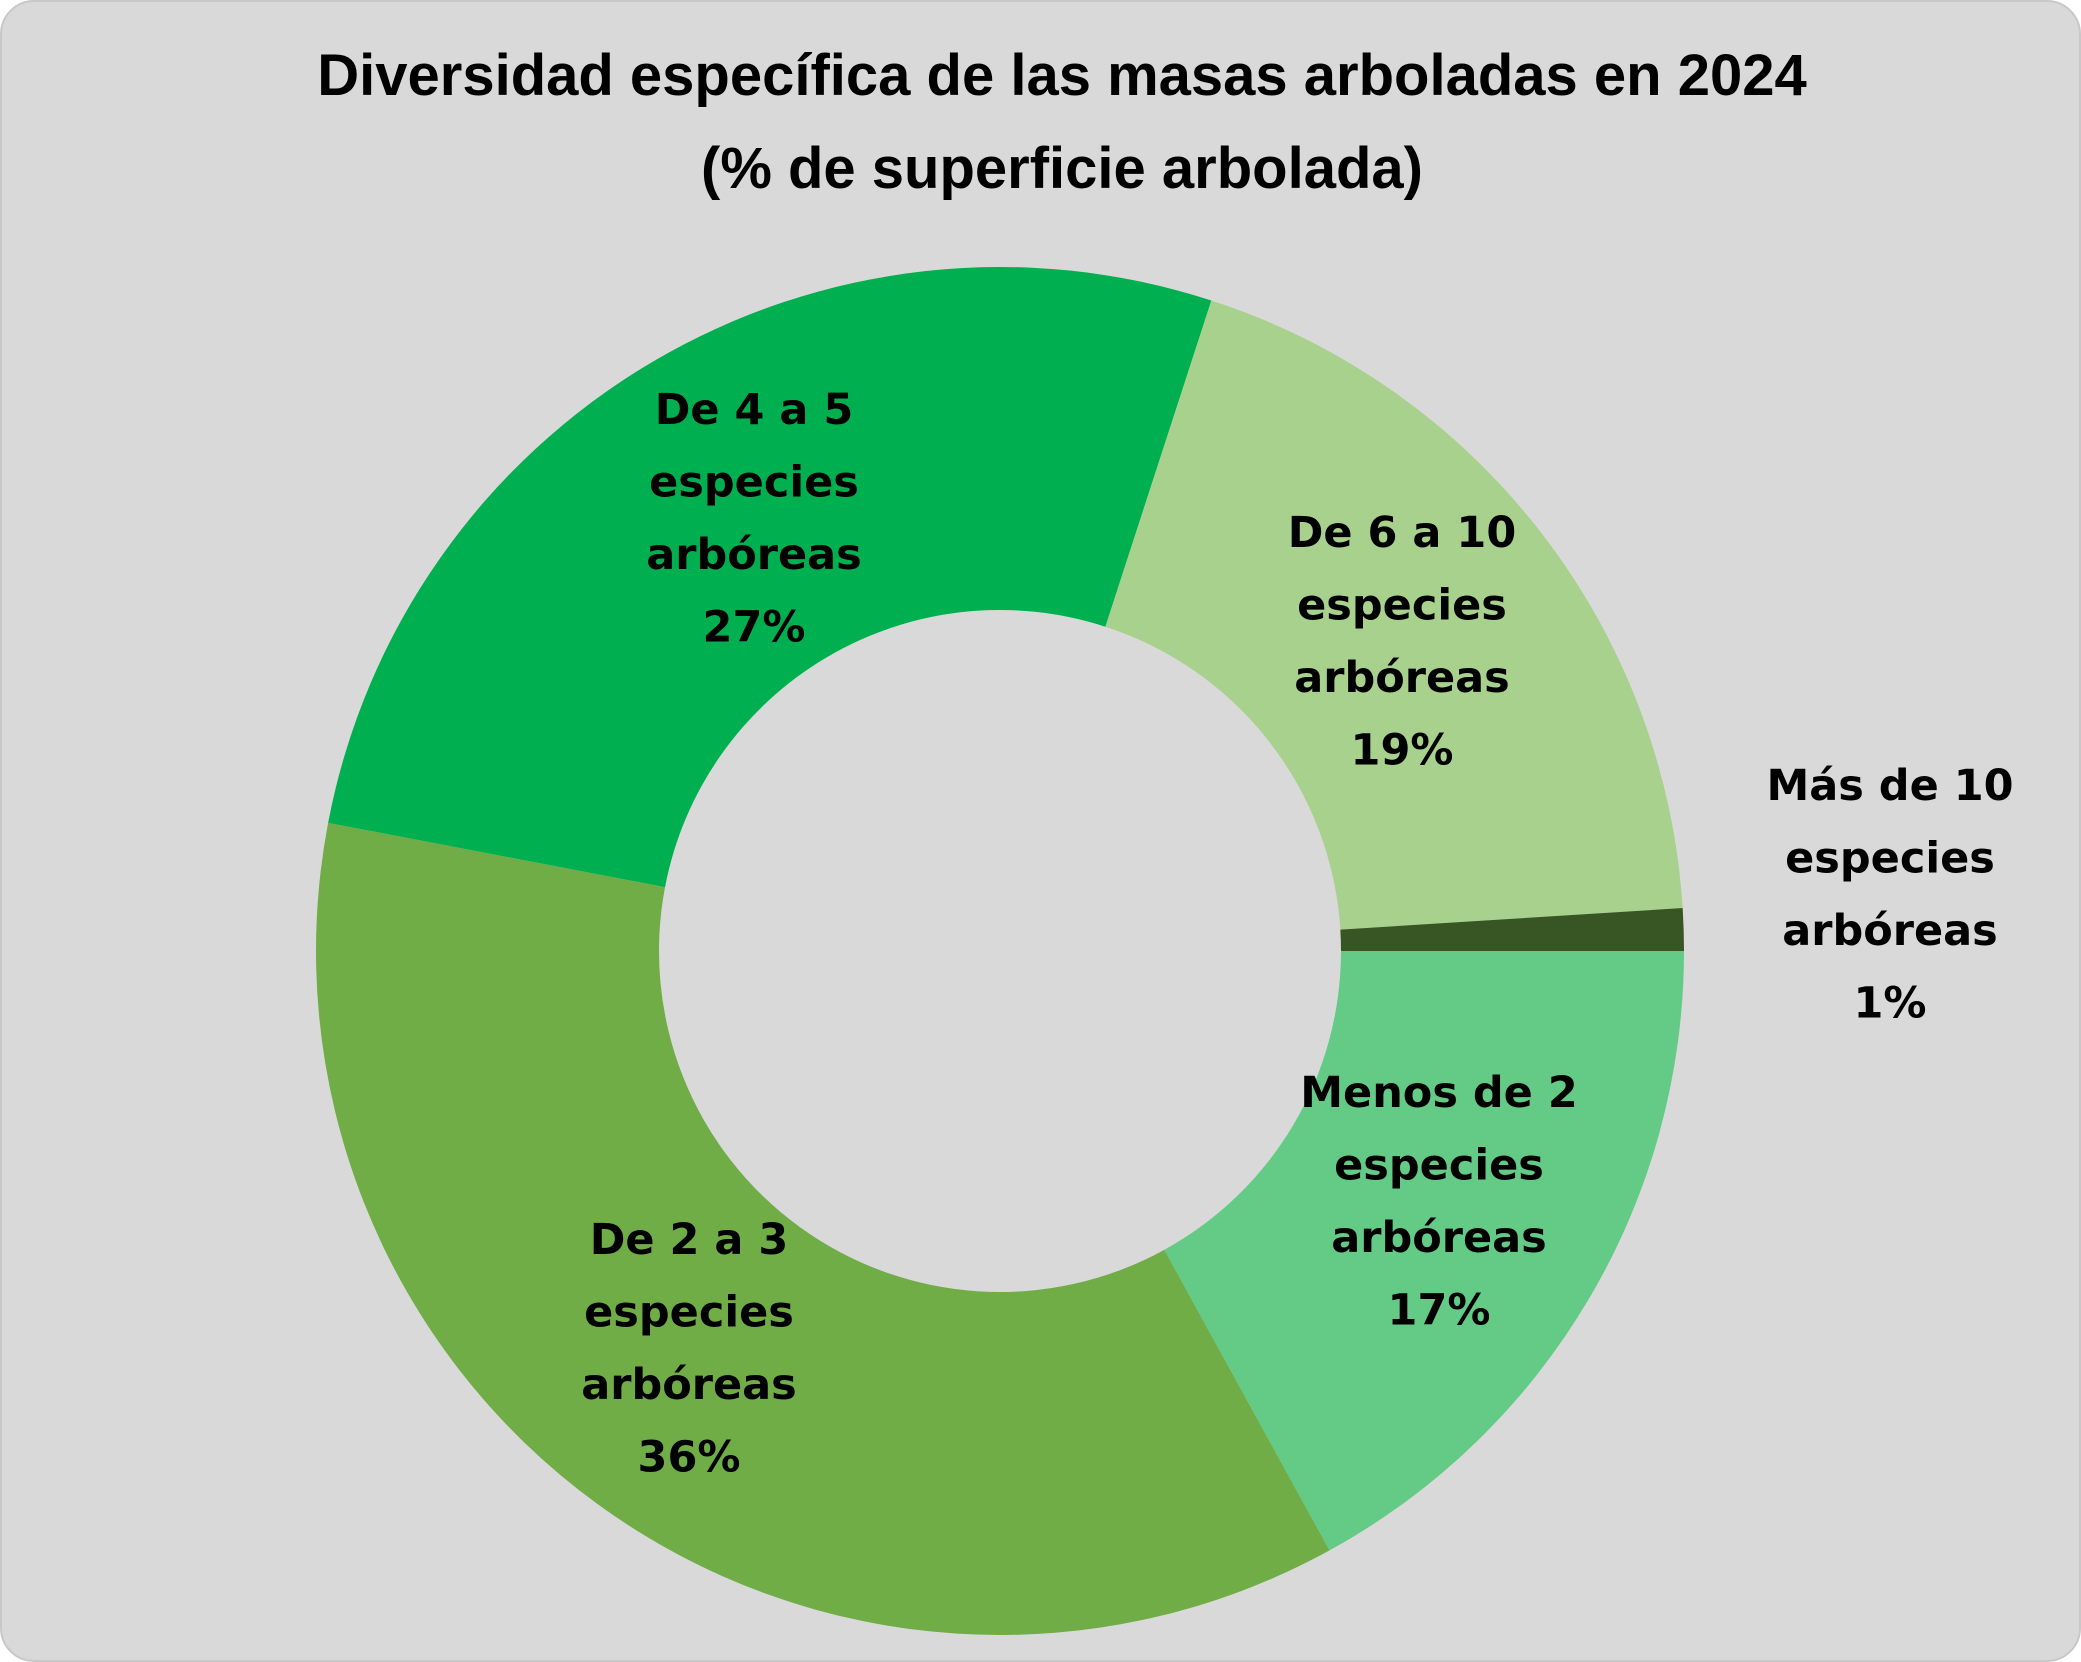  Describe the element at coordinates (689, 1240) in the screenshot. I see `slice-label: De 2 a 3` at that location.